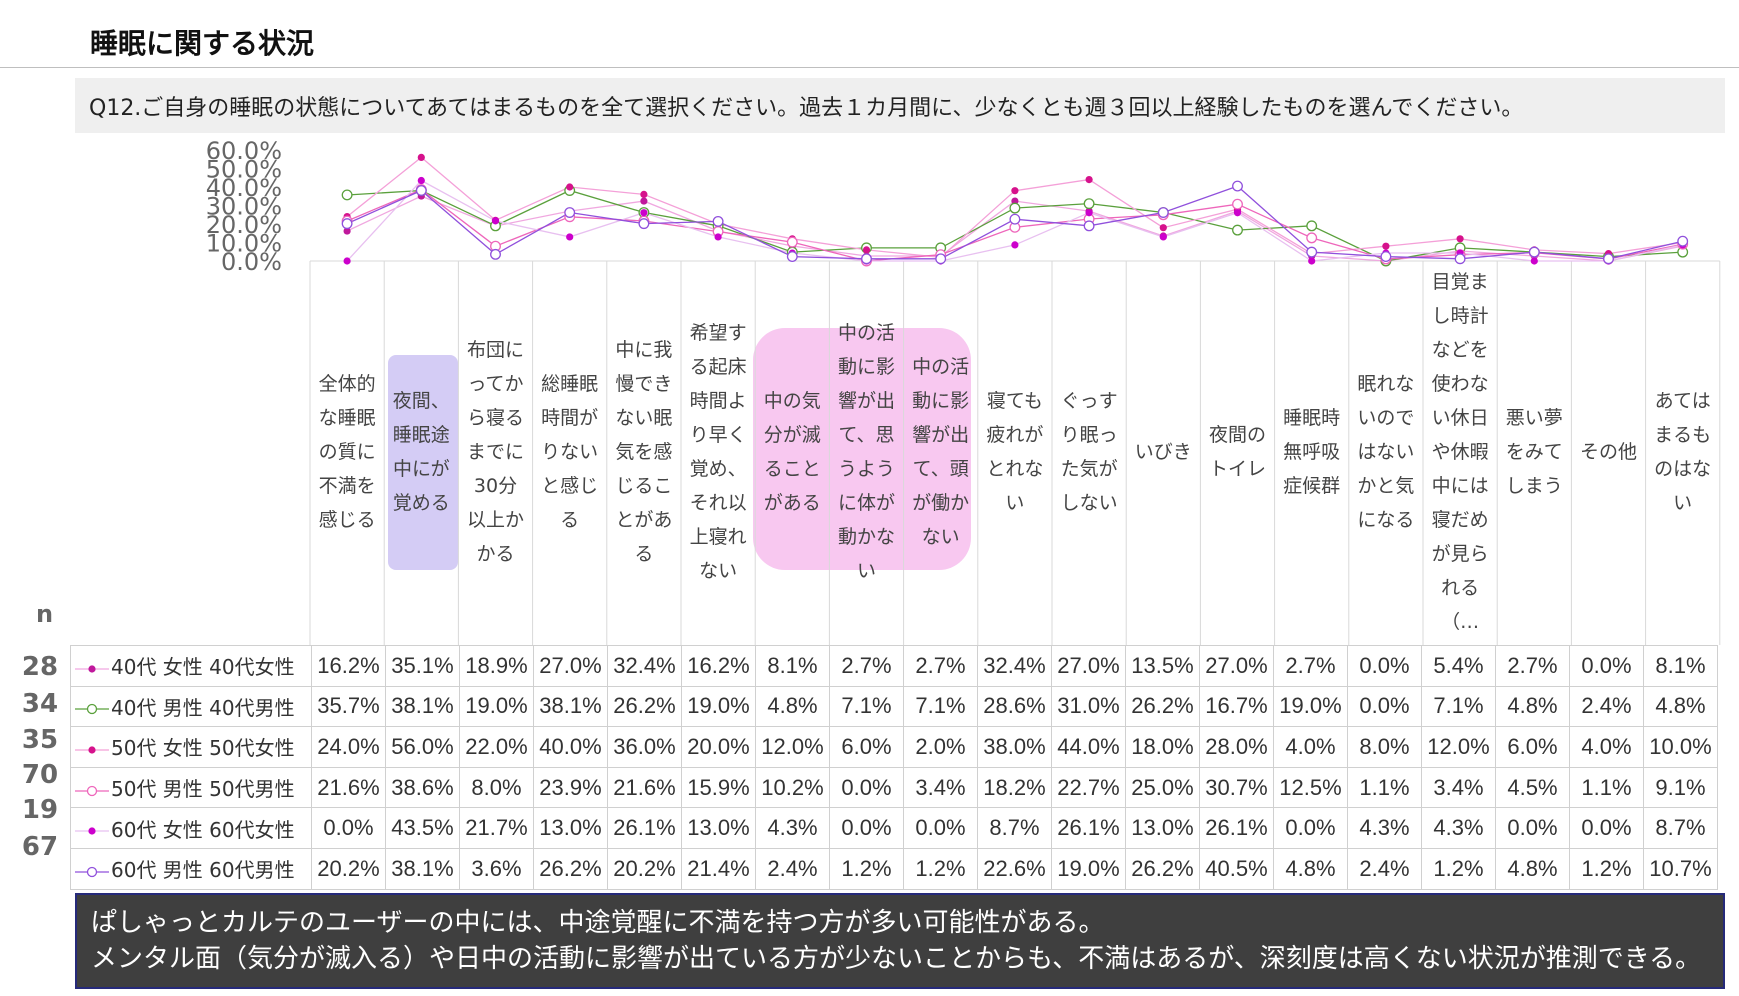 The image size is (1739, 996). Describe the element at coordinates (866, 250) in the screenshot. I see `data-point-s2-c7` at that location.